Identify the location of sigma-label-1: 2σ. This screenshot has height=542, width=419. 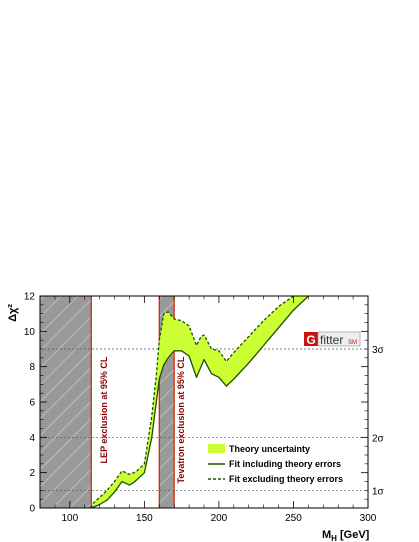
(378, 438).